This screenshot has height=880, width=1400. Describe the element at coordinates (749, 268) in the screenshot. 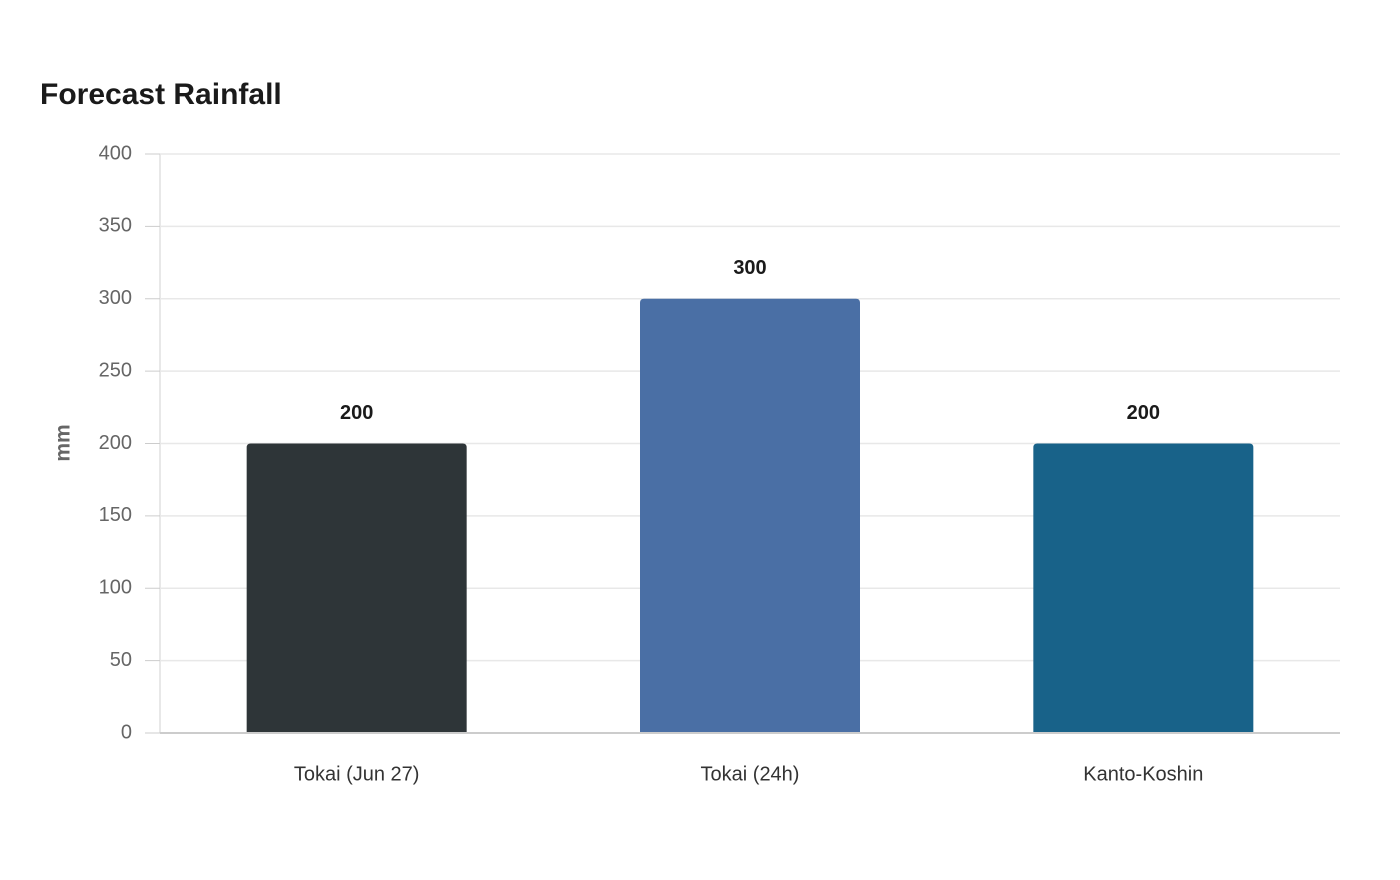

I see `data-label: 300` at that location.